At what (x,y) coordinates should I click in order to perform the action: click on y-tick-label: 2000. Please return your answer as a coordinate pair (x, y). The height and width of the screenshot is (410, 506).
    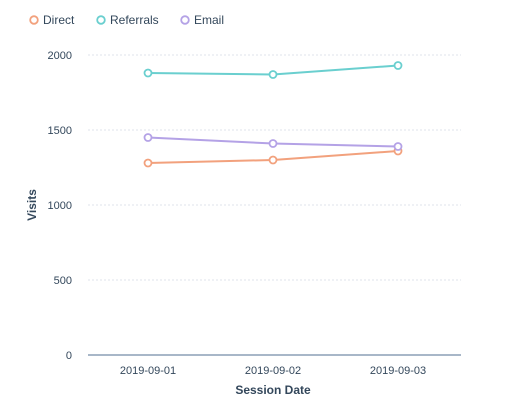
    Looking at the image, I should click on (60, 56).